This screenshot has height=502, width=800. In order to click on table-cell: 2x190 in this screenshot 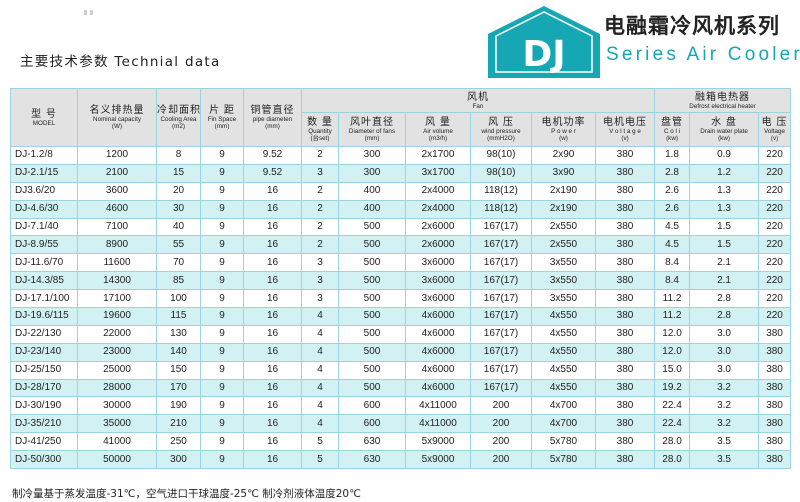, I will do `click(563, 191)`.